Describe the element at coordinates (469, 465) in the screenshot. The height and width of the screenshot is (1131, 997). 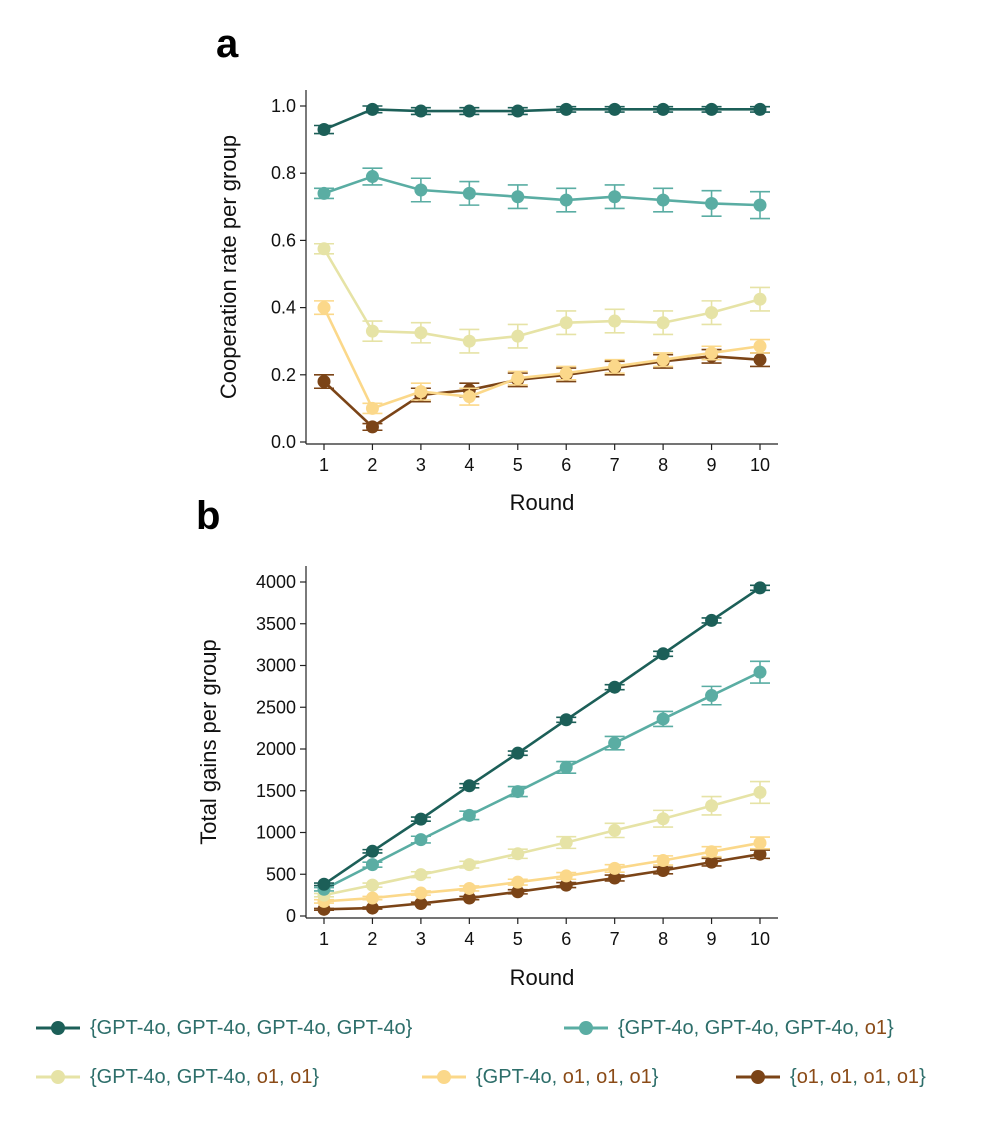
I see `x-tick-label: 4` at that location.